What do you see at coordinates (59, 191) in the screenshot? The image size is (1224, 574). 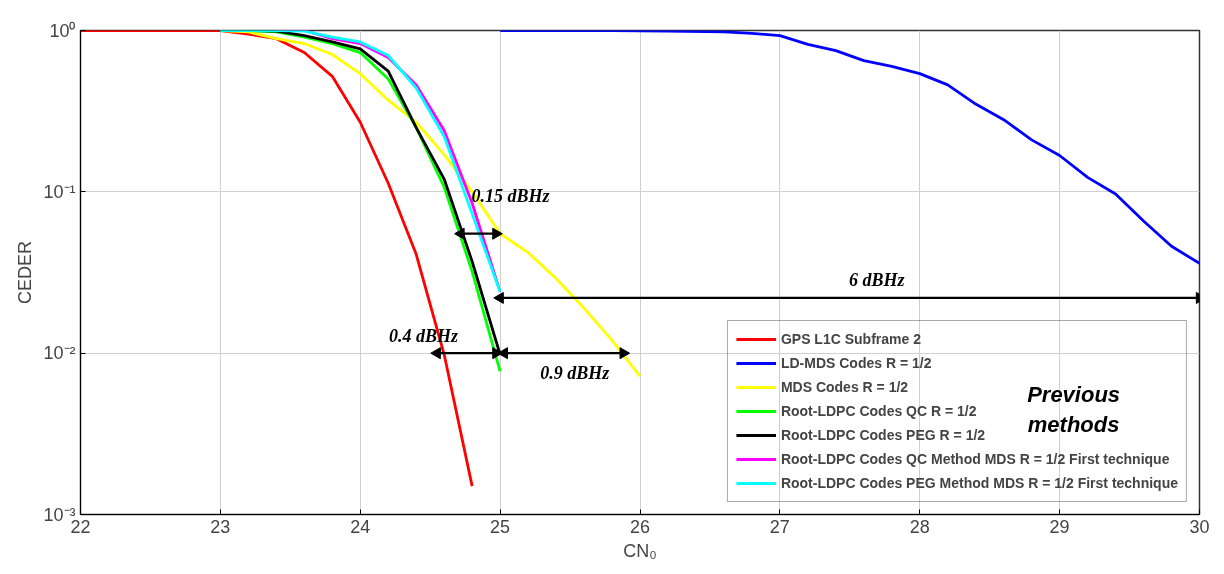 I see `y-tick-label: 10⁻¹` at bounding box center [59, 191].